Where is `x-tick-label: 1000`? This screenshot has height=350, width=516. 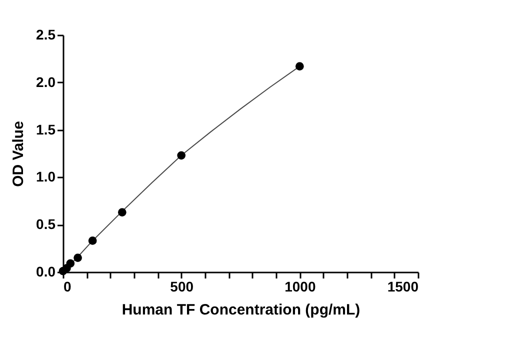 x-tick-label: 1000 is located at coordinates (300, 286).